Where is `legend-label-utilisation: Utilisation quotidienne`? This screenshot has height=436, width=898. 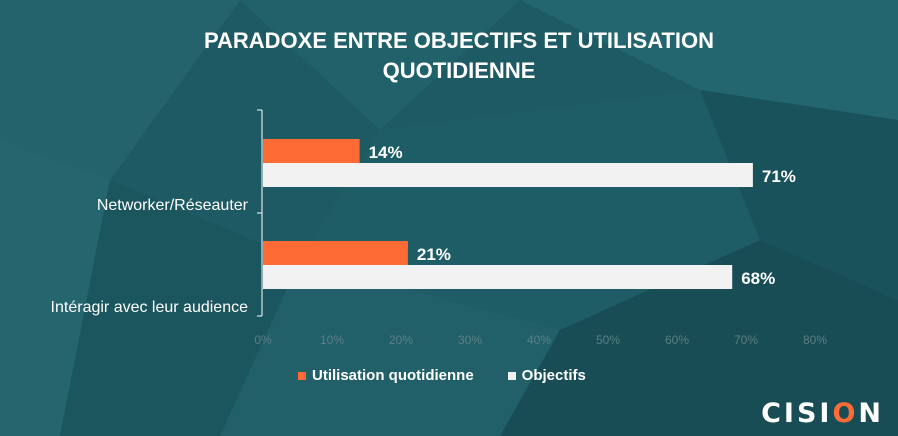 legend-label-utilisation: Utilisation quotidienne is located at coordinates (393, 375).